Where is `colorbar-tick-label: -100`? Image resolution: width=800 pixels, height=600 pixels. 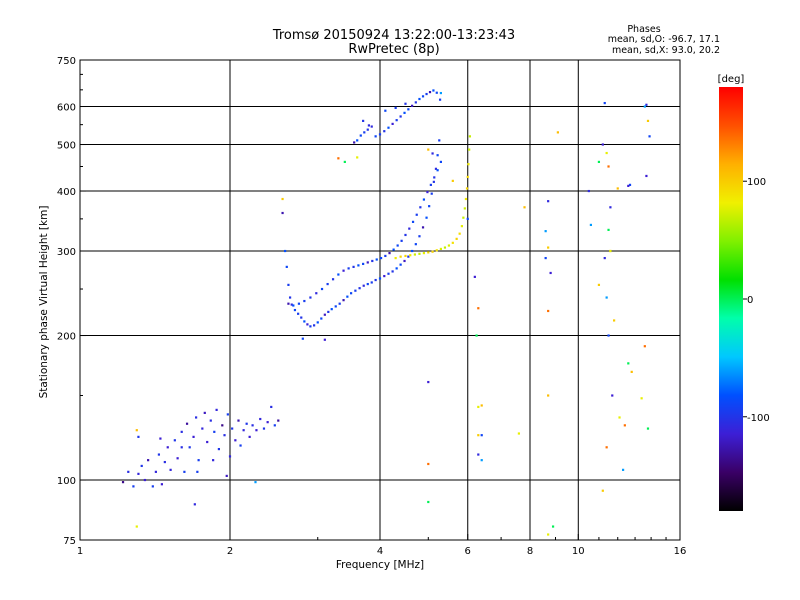 colorbar-tick-label: -100 is located at coordinates (758, 418).